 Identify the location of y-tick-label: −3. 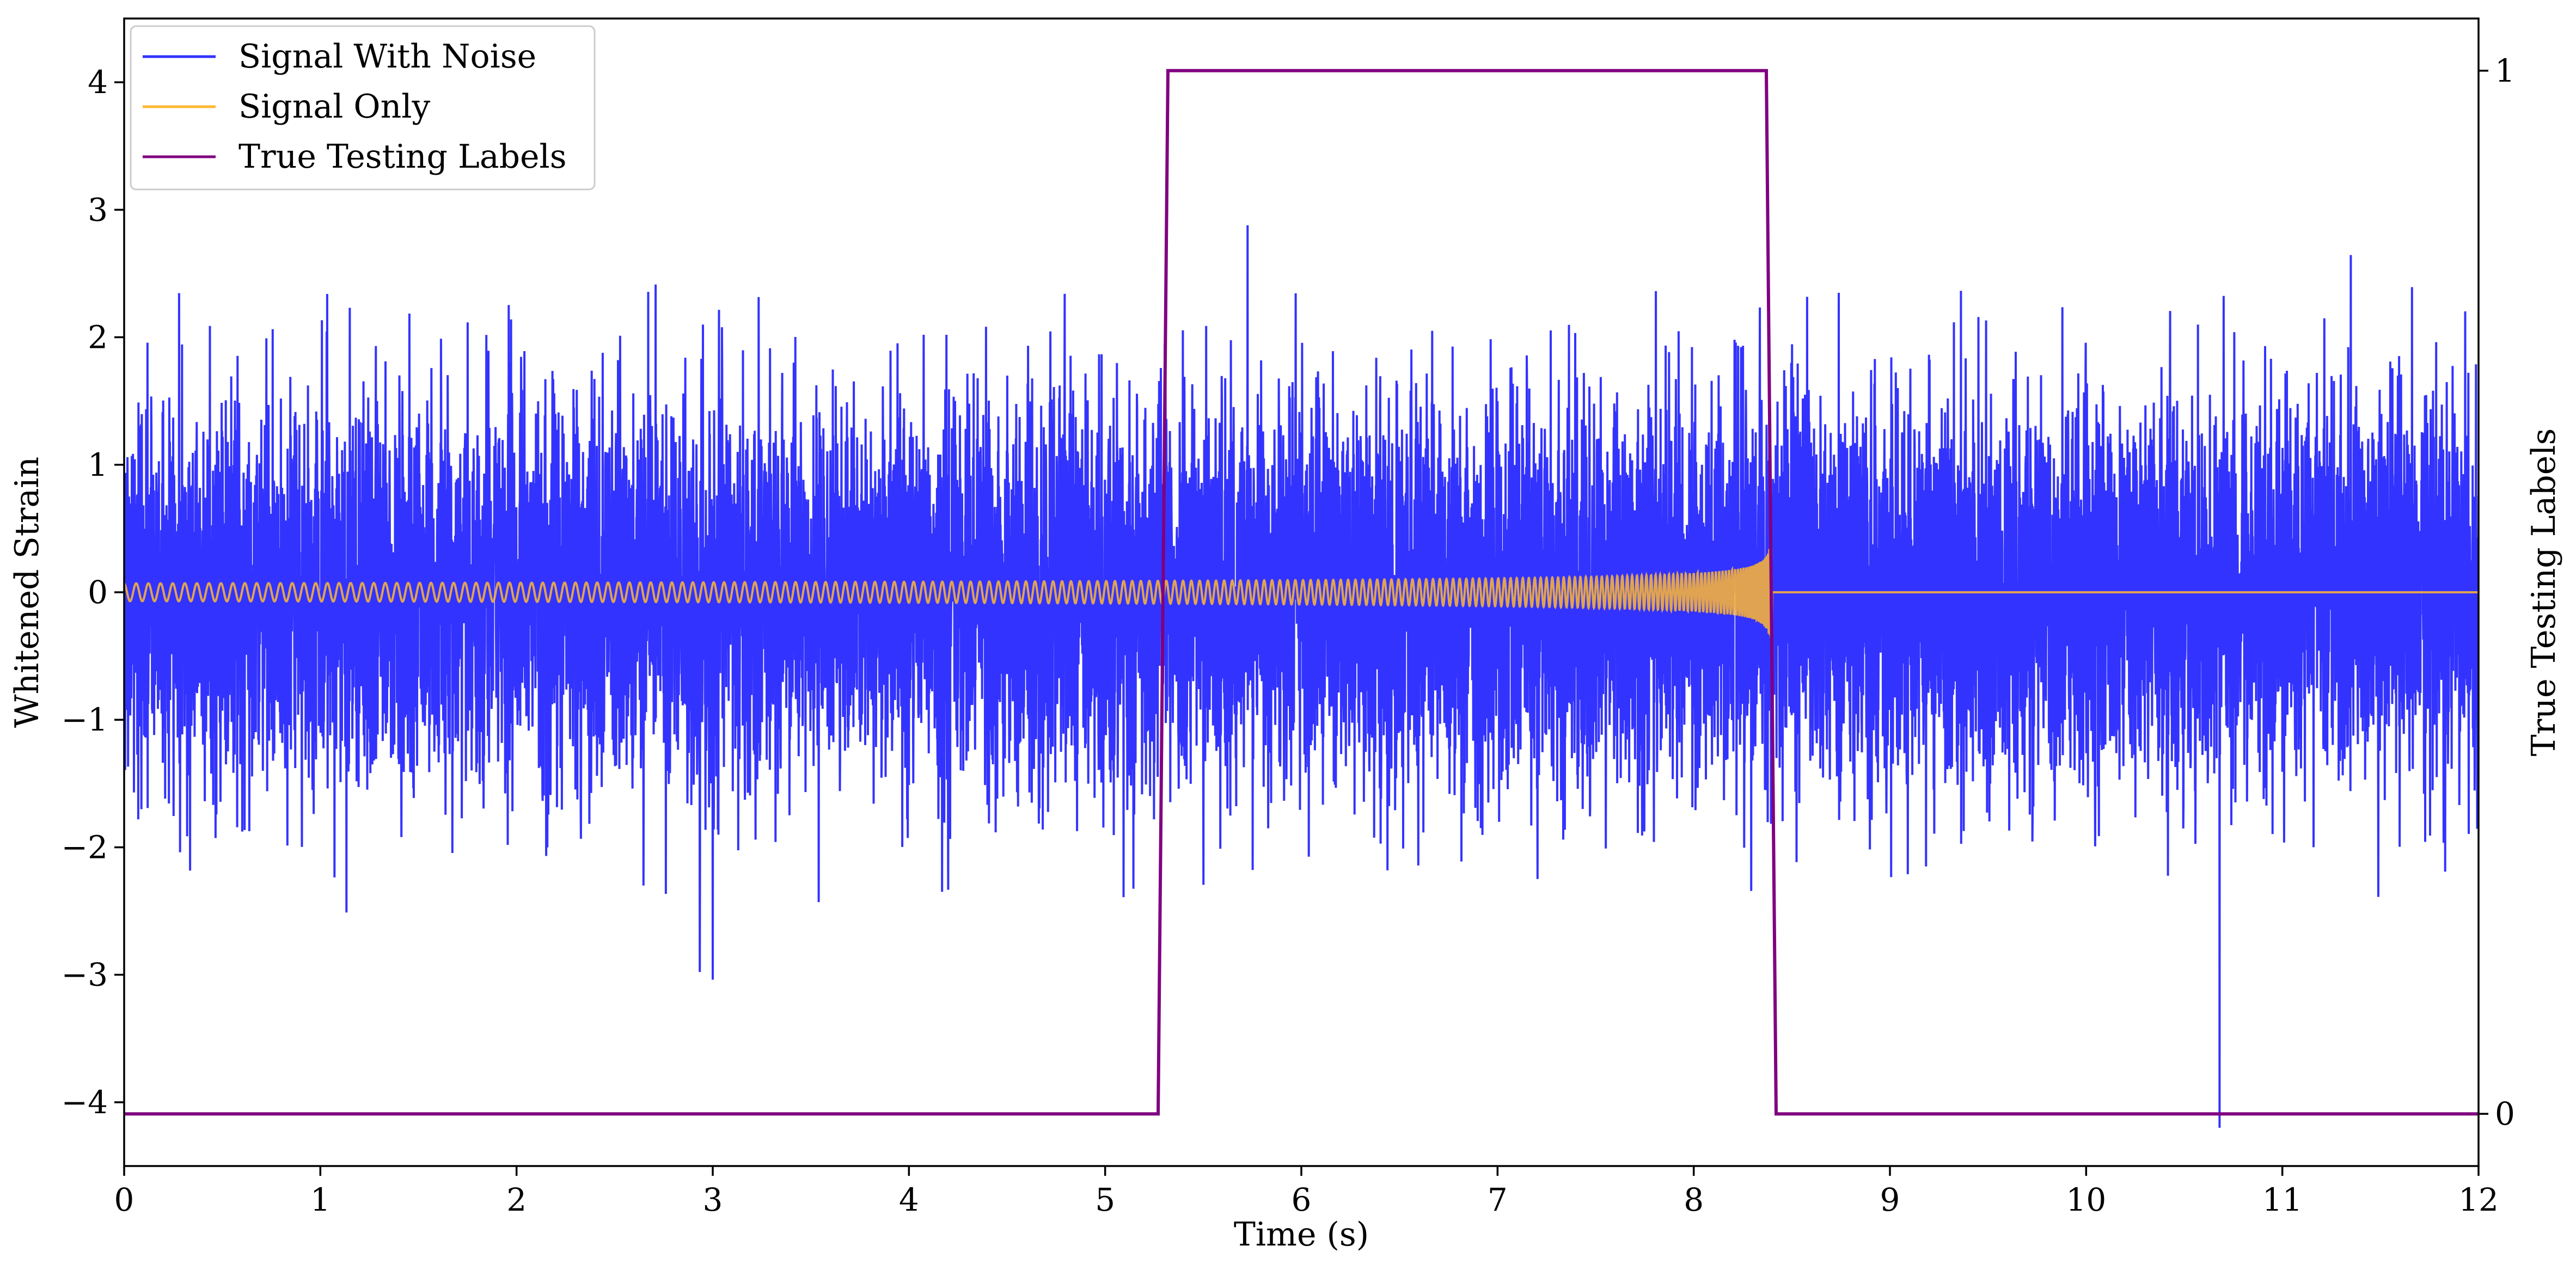
(85, 974).